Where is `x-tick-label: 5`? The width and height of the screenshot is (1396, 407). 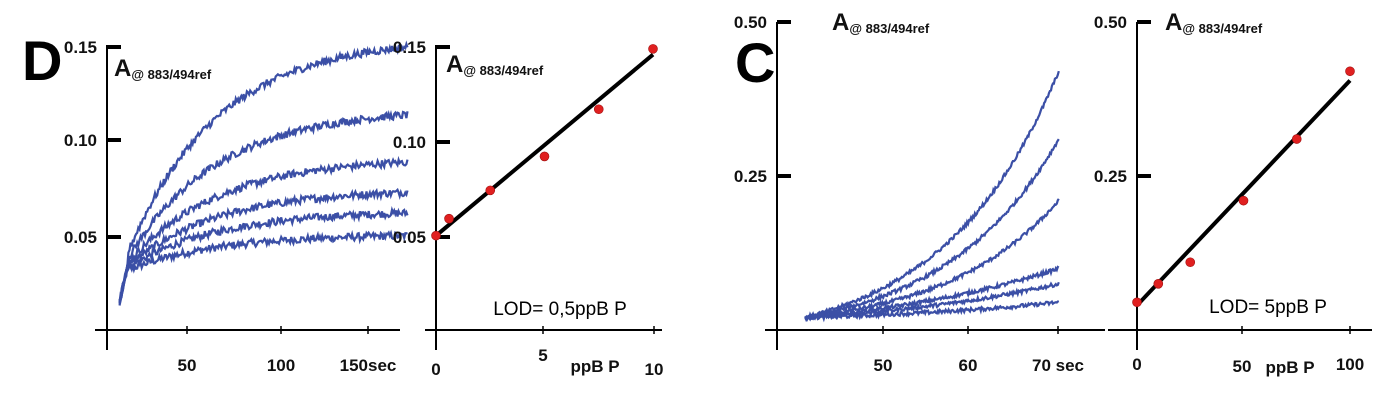
x-tick-label: 5 is located at coordinates (542, 355).